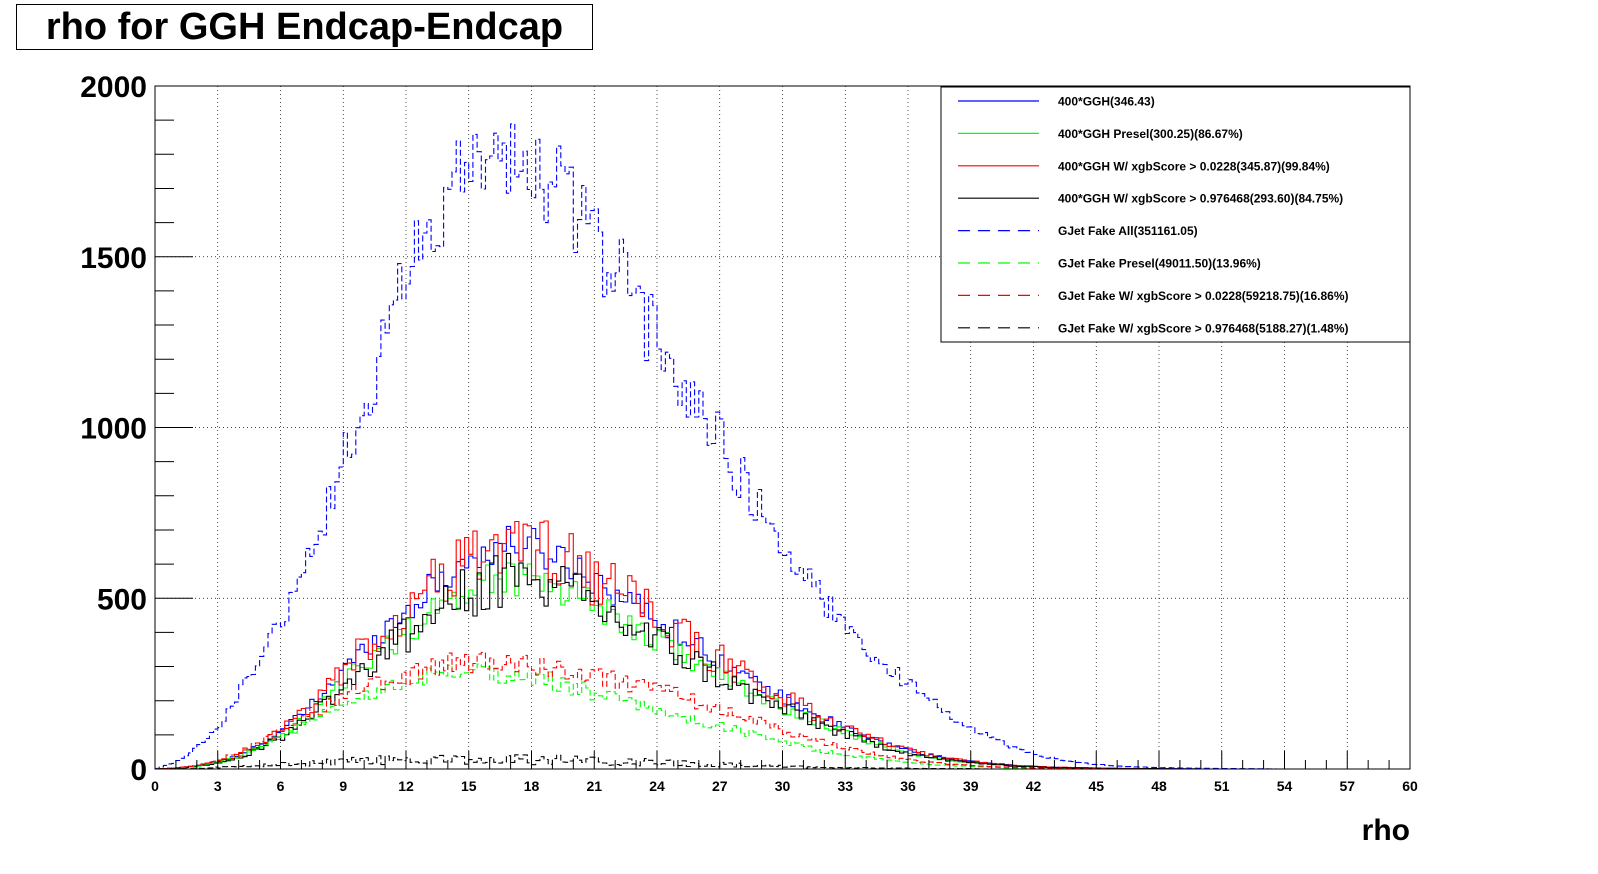 The height and width of the screenshot is (874, 1598). Describe the element at coordinates (122, 599) in the screenshot. I see `y-tick-label: 500` at that location.